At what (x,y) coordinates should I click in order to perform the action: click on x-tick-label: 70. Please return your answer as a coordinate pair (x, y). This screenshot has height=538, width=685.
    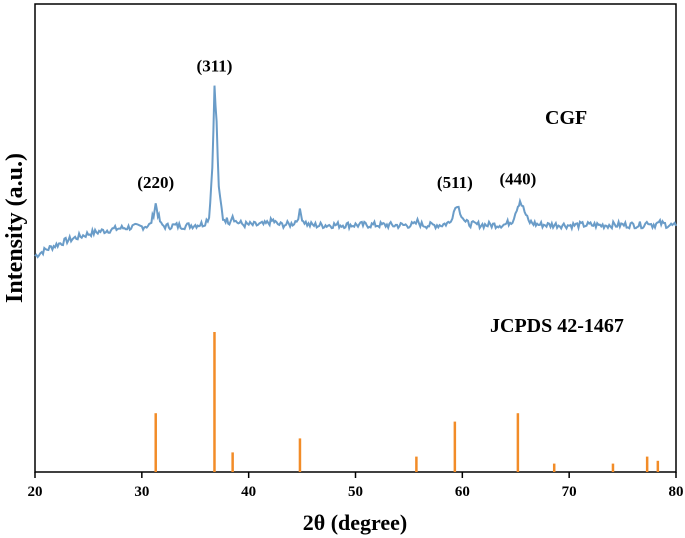
    Looking at the image, I should click on (569, 492).